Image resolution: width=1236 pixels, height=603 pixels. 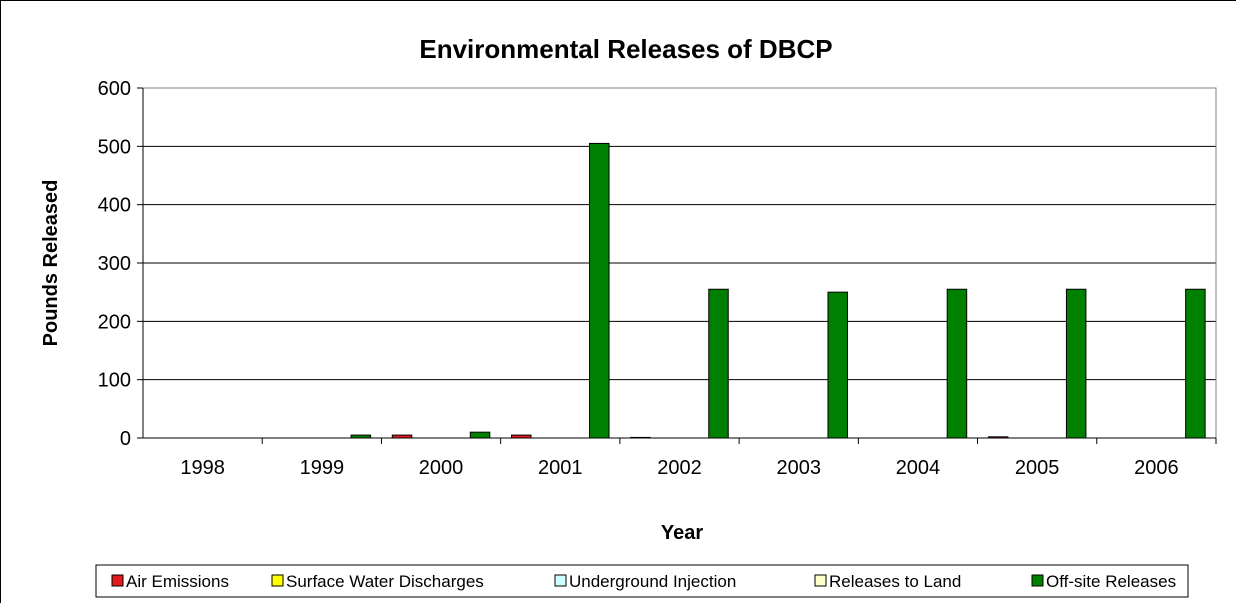 I want to click on x-tick-label: 2006, so click(x=1156, y=468).